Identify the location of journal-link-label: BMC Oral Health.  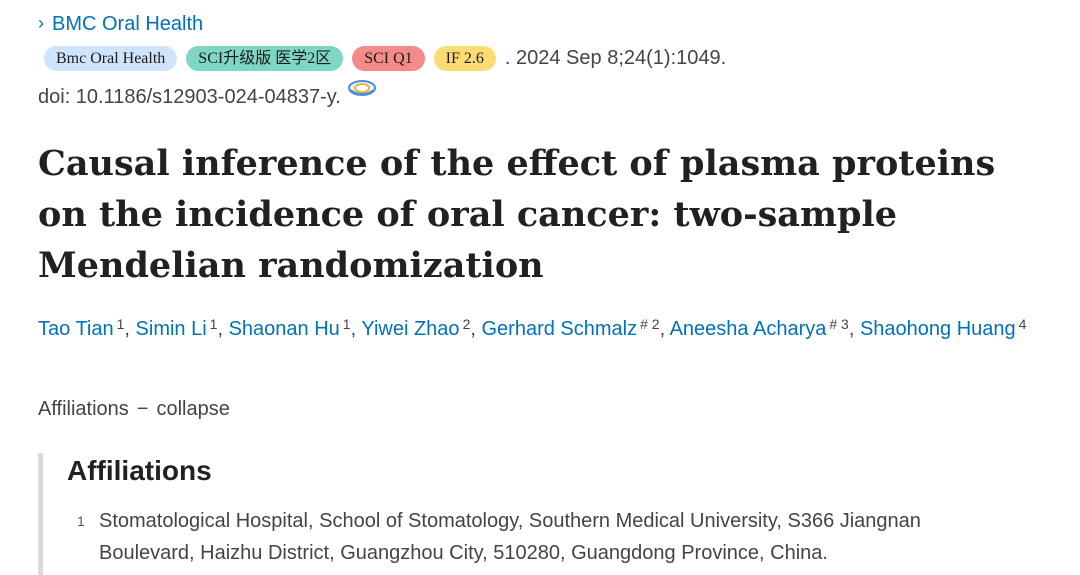
(128, 24).